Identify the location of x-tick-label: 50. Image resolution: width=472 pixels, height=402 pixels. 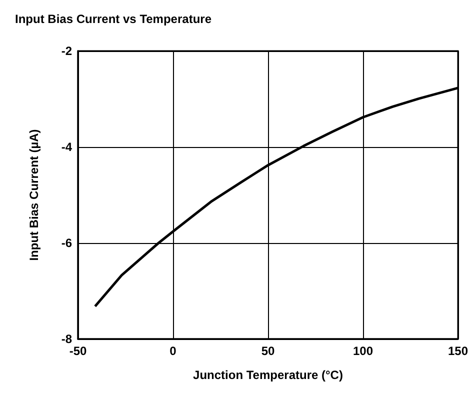
(268, 351).